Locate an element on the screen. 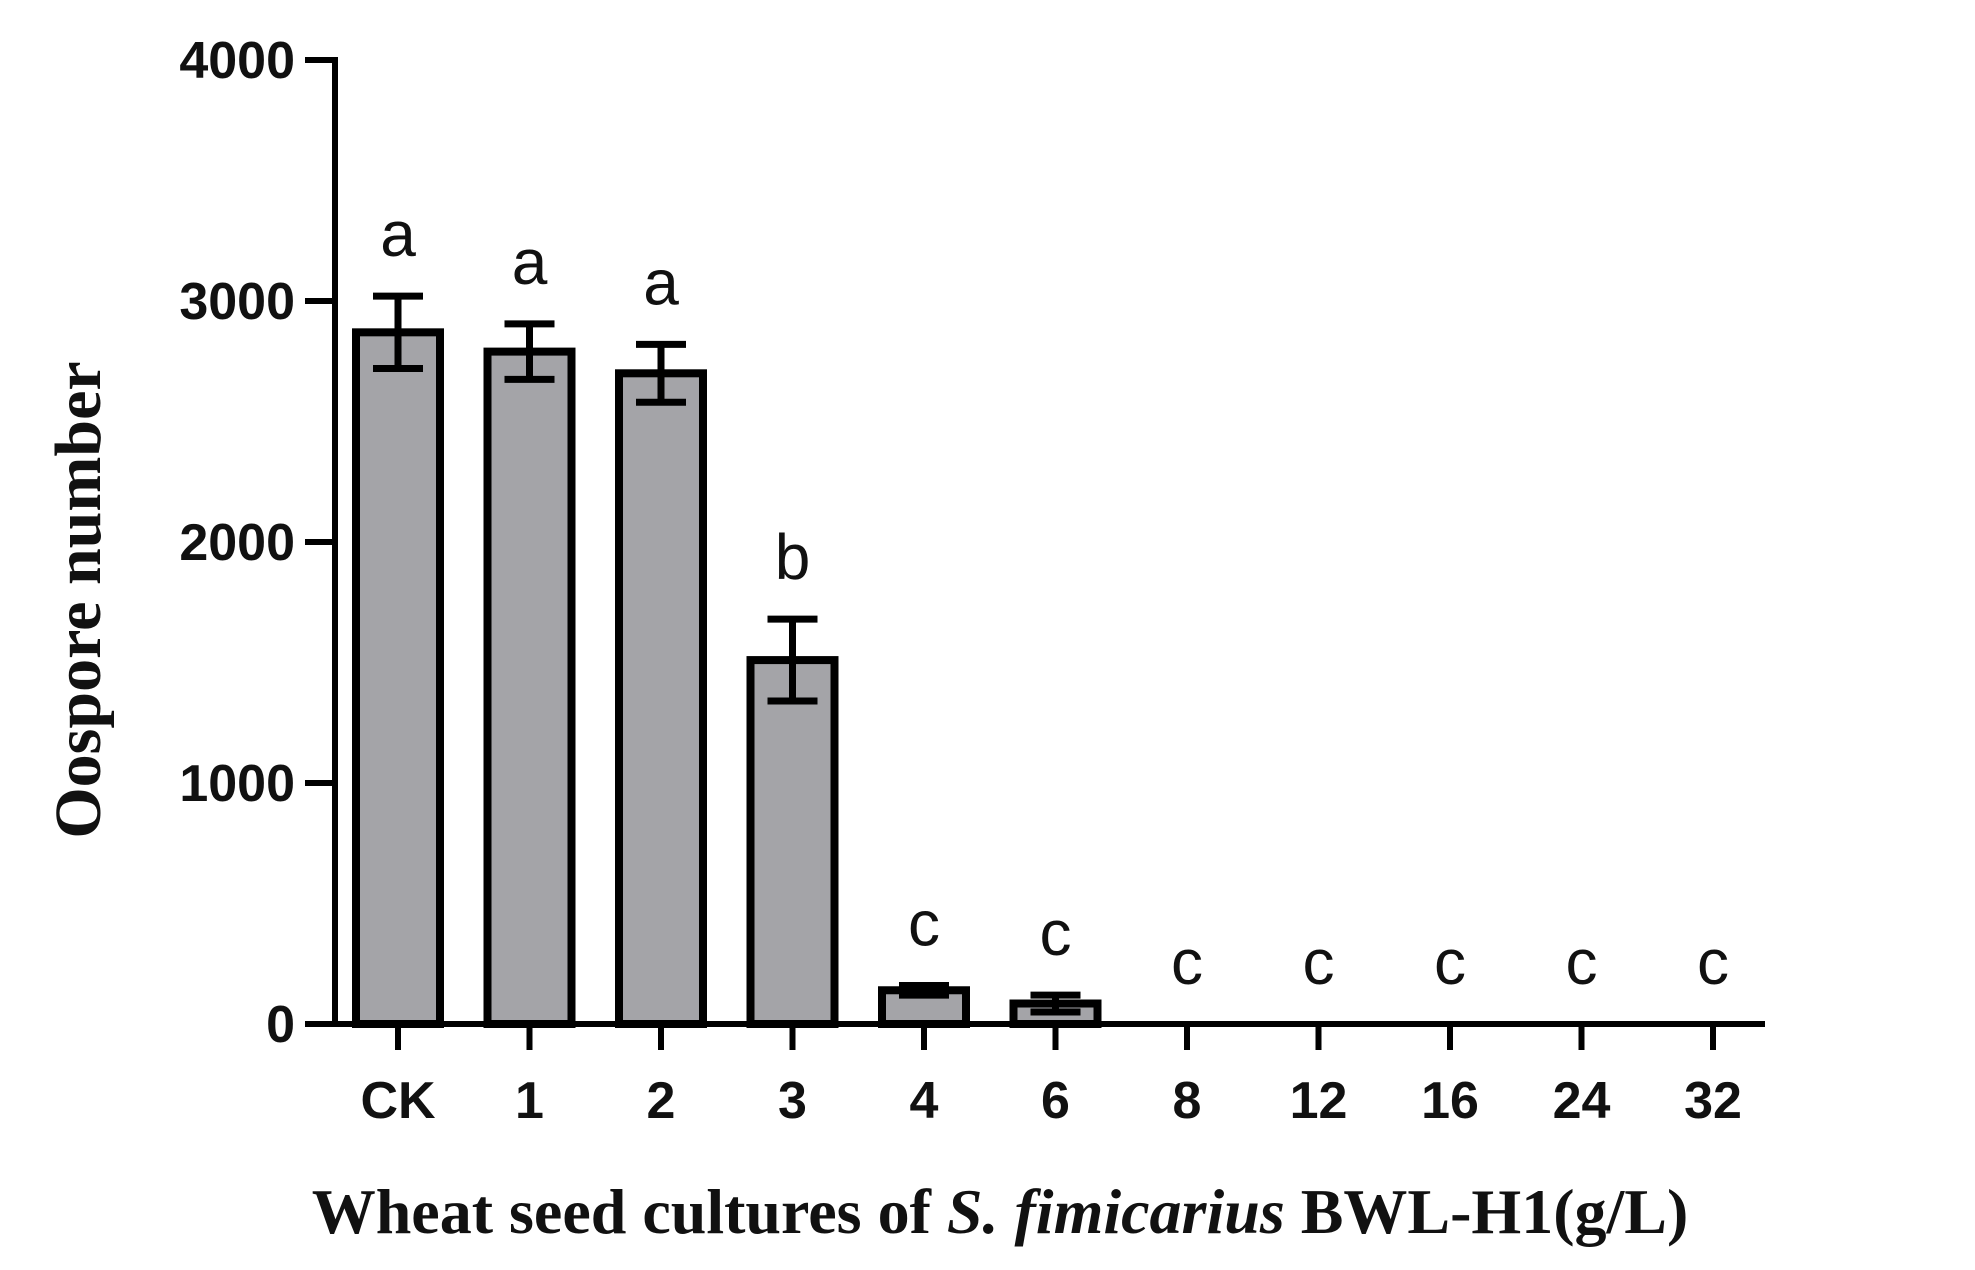  x-tick-label: 12 is located at coordinates (1319, 1101).